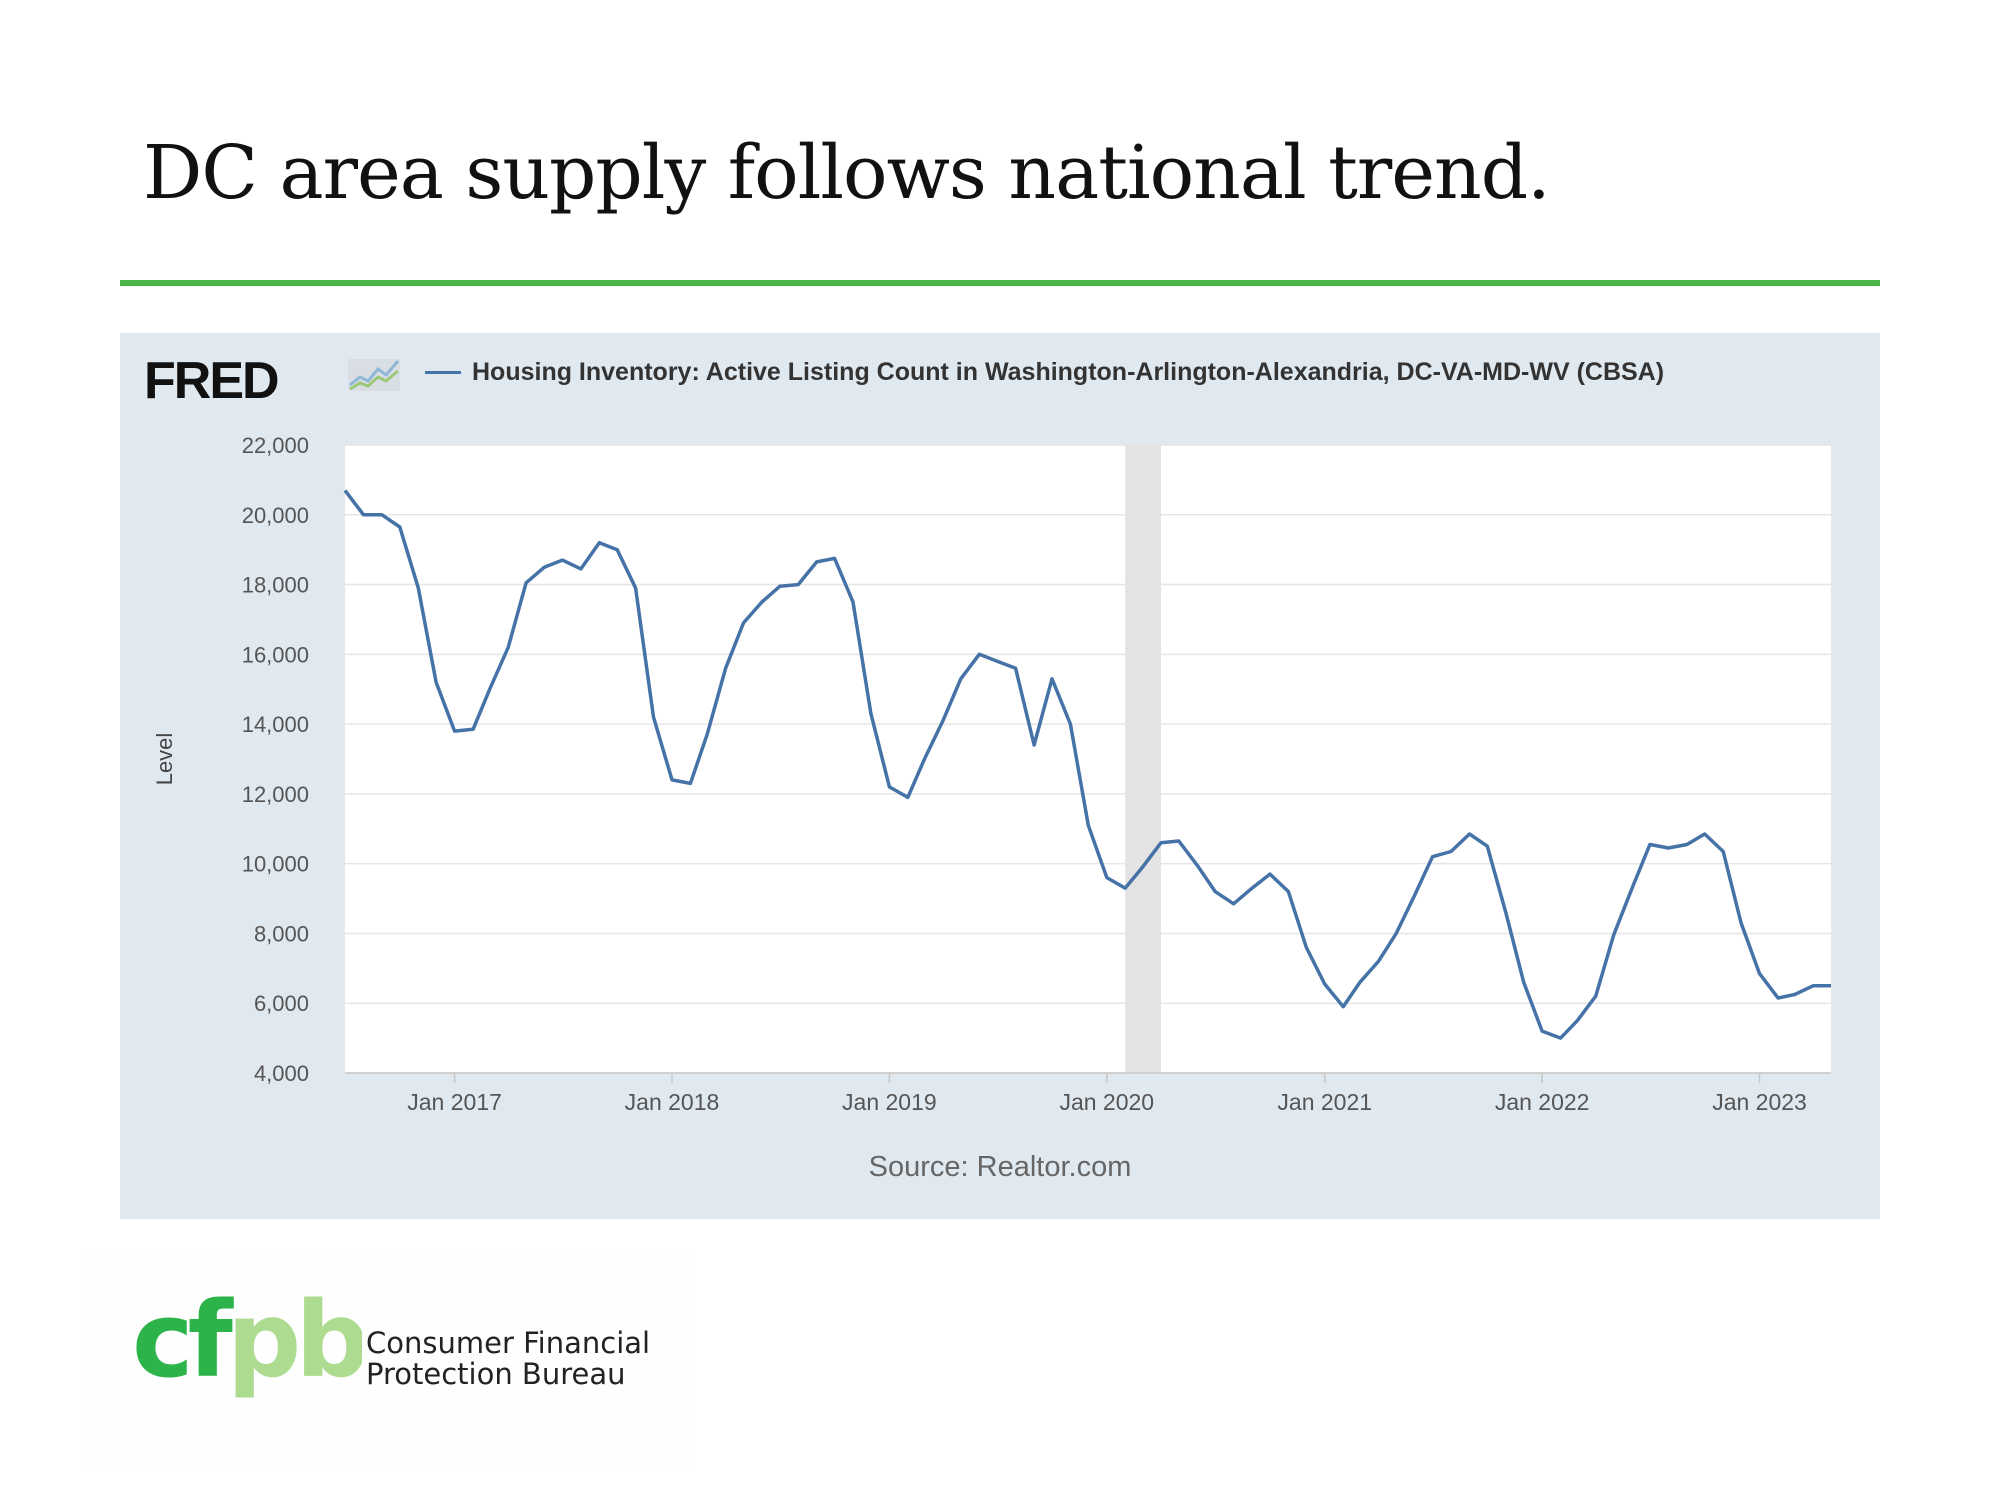 This screenshot has width=2000, height=1500. I want to click on source-note: Source: Realtor.com, so click(1000, 1167).